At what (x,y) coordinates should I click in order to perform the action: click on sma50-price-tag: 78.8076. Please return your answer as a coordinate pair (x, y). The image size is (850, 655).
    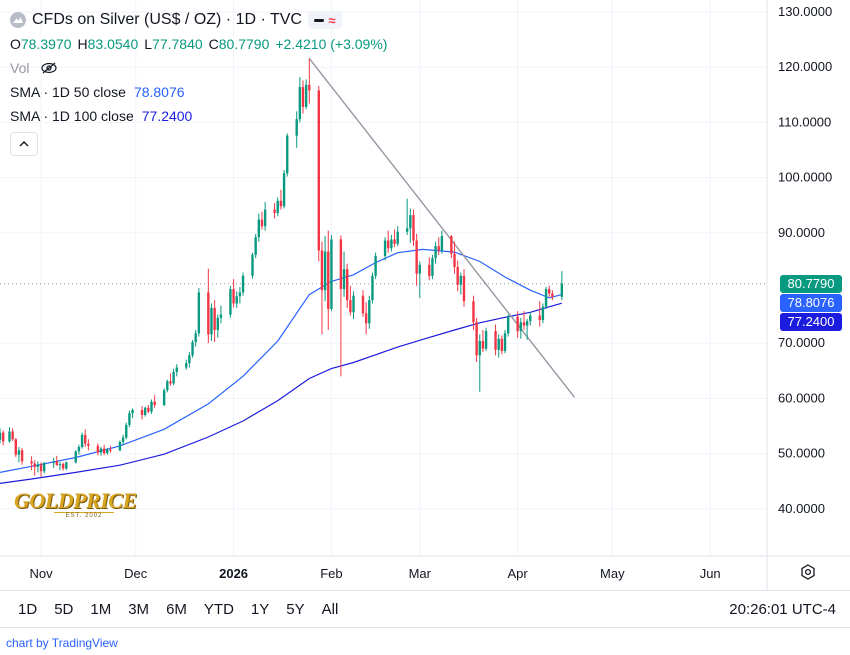
    Looking at the image, I should click on (811, 302).